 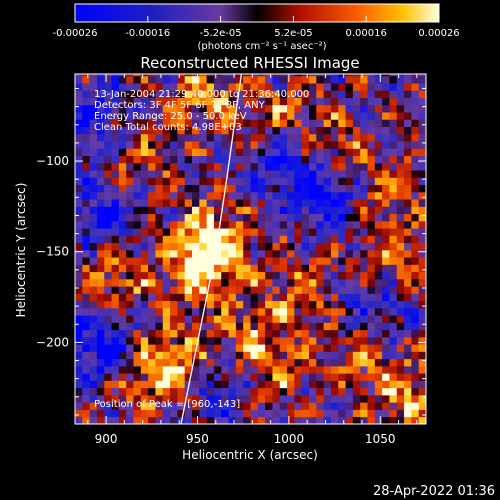 What do you see at coordinates (366, 33) in the screenshot?
I see `colorbar-tick-label: 0.00016` at bounding box center [366, 33].